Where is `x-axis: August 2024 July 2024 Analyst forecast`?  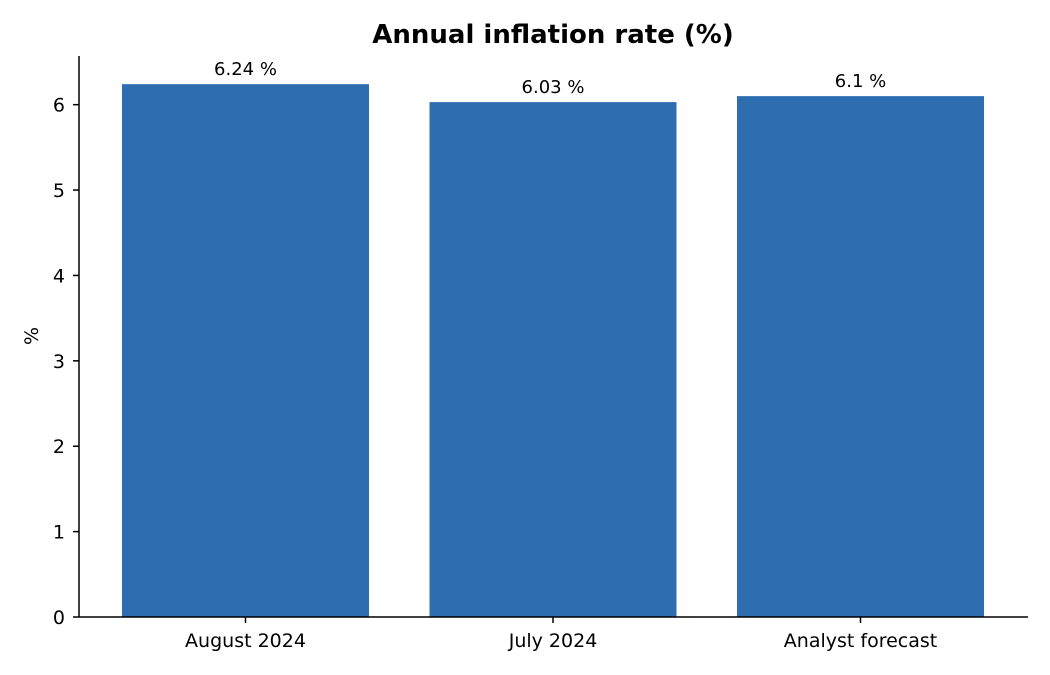
x-axis: August 2024 July 2024 Analyst forecast is located at coordinates (553, 634).